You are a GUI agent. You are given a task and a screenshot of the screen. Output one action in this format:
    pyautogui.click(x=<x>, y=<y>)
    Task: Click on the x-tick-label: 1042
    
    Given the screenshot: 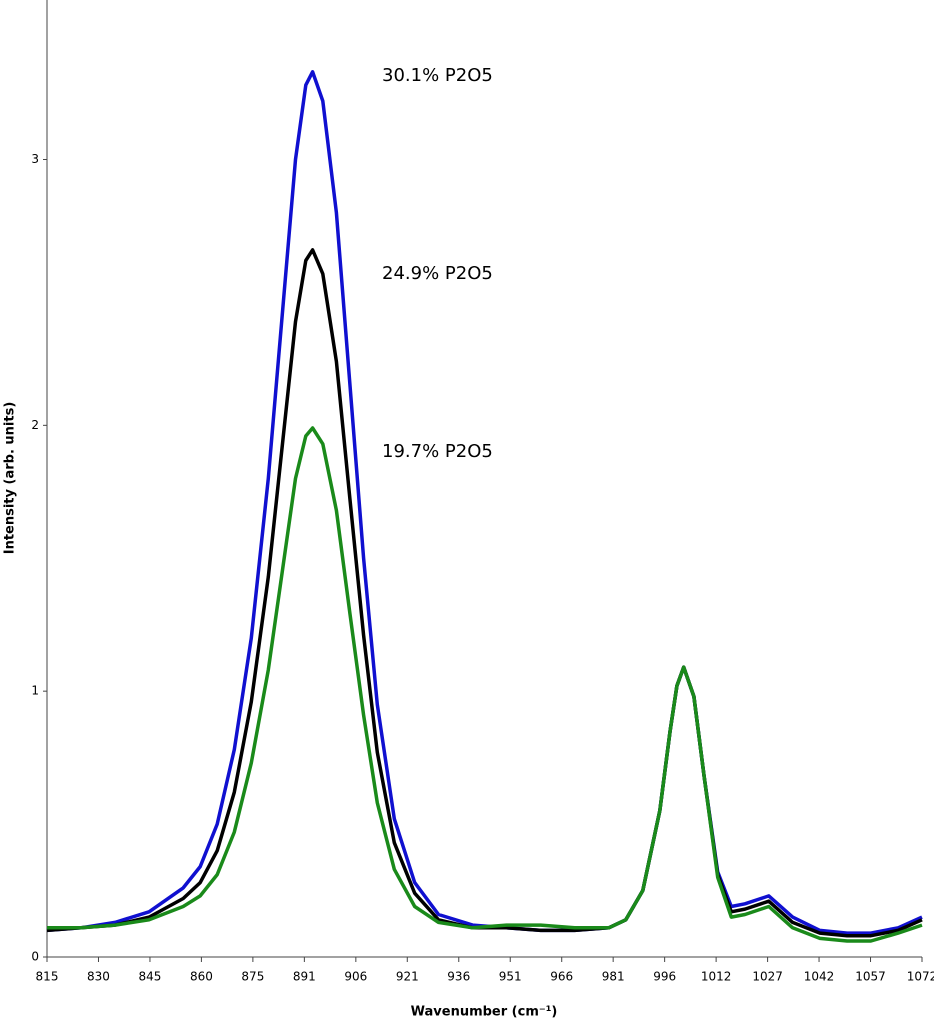 What is the action you would take?
    pyautogui.click(x=819, y=977)
    